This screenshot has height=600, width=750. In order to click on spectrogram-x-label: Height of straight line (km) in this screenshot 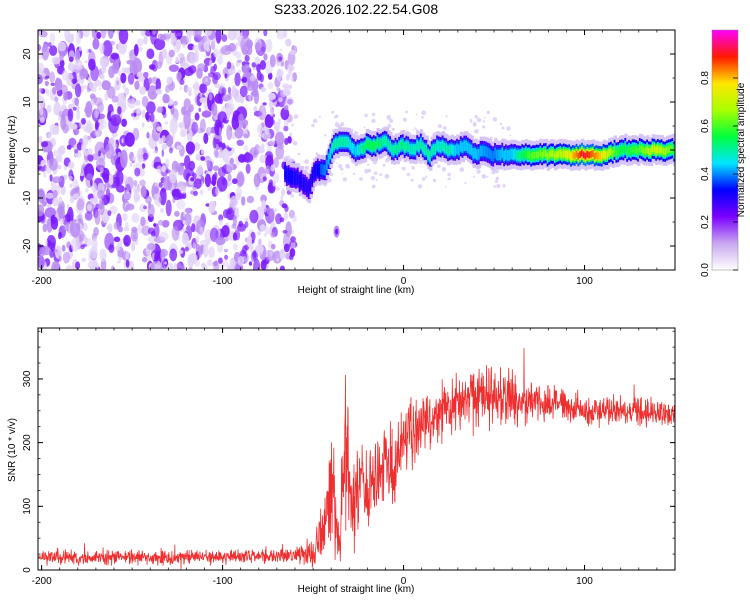, I will do `click(356, 290)`.